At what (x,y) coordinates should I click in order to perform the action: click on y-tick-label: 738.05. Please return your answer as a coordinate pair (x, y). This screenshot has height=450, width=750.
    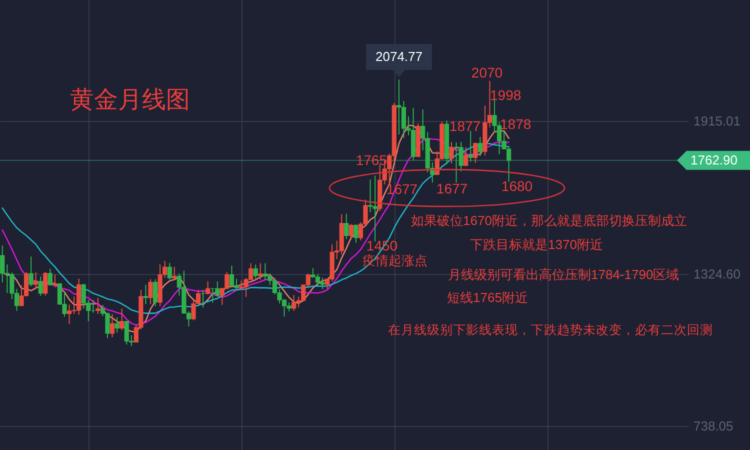
    Looking at the image, I should click on (714, 426).